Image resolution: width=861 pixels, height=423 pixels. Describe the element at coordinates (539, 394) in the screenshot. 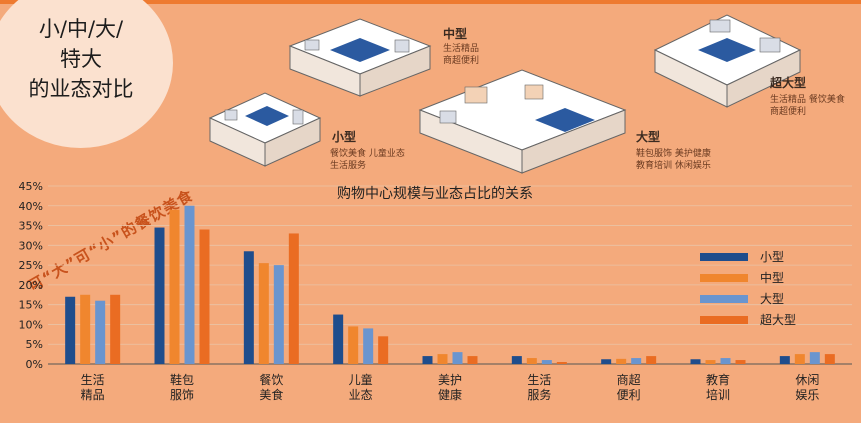

I see `x-tick-label: 服务` at that location.